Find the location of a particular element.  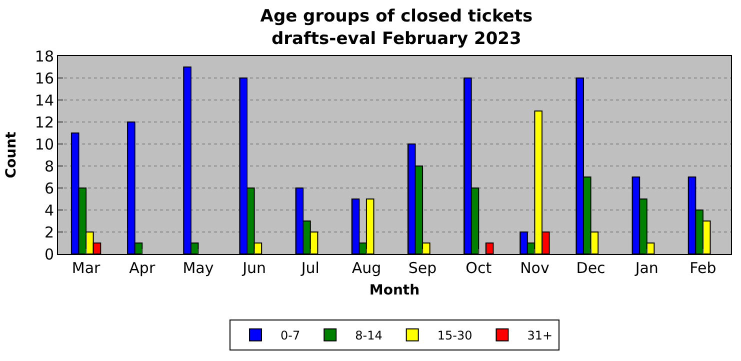

y-tick-label: 12 is located at coordinates (44, 122).